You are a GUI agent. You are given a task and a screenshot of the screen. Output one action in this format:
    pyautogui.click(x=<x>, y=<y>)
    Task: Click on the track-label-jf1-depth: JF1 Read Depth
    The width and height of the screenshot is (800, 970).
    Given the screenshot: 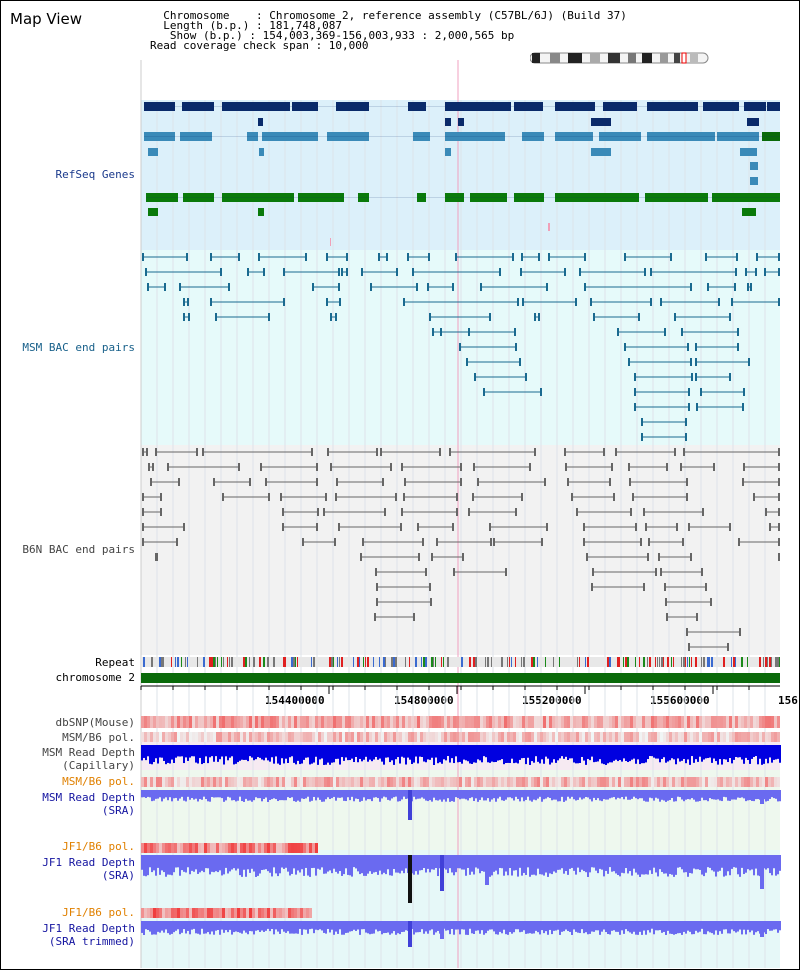 What is the action you would take?
    pyautogui.click(x=88, y=862)
    